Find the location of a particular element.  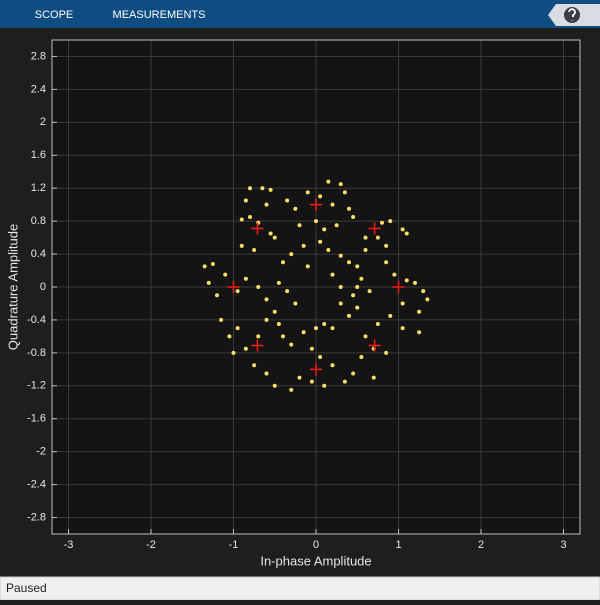

y-tick-label: 1.2 is located at coordinates (38, 188).